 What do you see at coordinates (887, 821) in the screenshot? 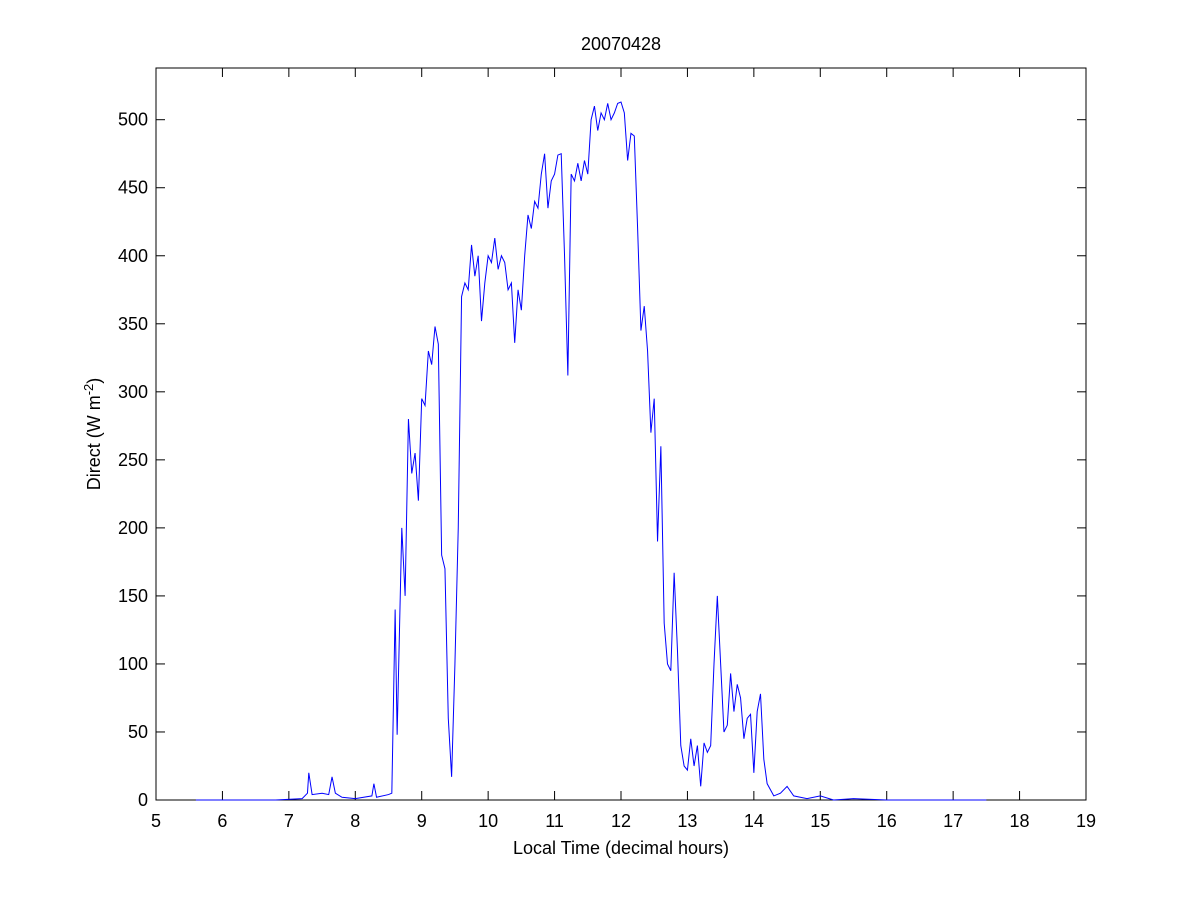
I see `x-tick-label: 16` at bounding box center [887, 821].